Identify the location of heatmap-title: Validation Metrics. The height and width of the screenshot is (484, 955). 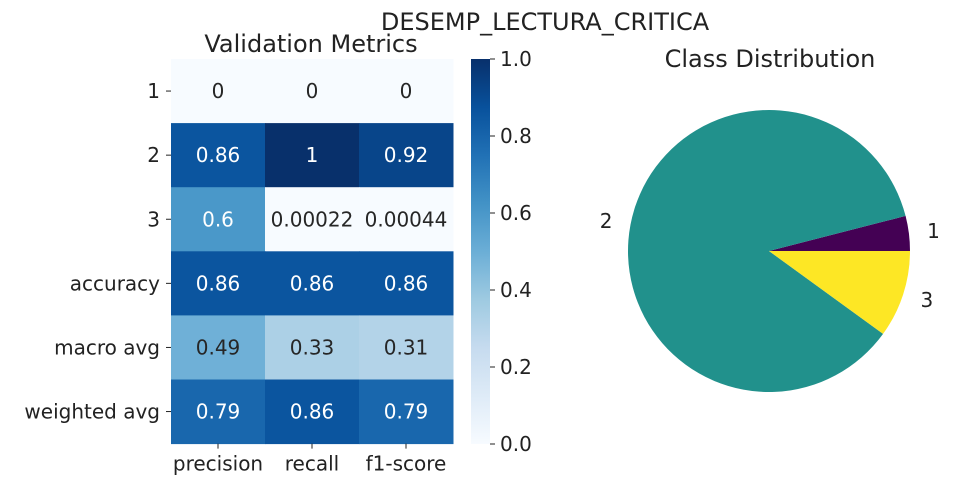
(310, 44).